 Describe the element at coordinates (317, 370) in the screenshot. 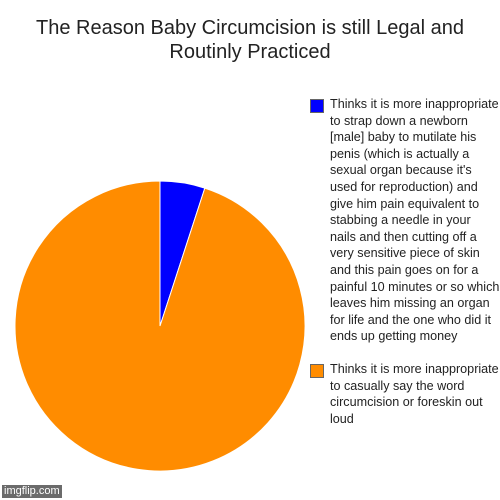

I see `legend-swatch-orange` at that location.